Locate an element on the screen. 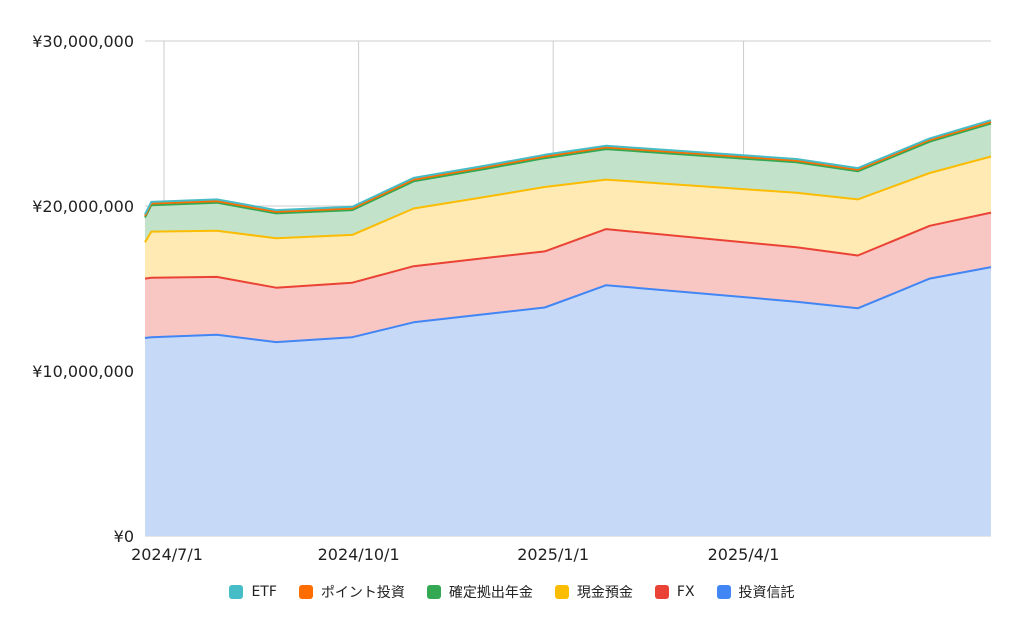 The image size is (1024, 634). x-tick-label: 2024/10/1 is located at coordinates (359, 554).